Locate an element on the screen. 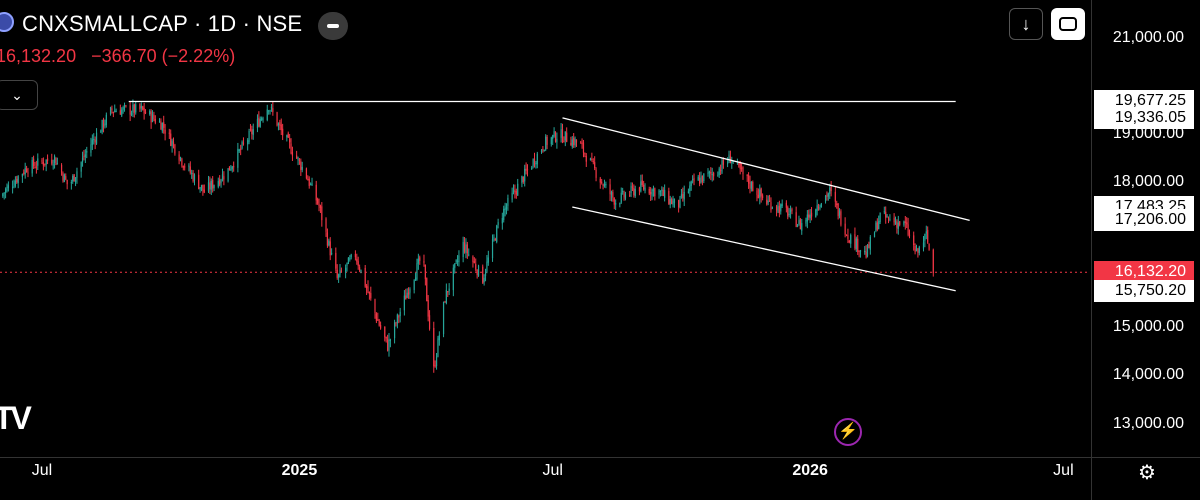 This screenshot has width=1200, height=500. lightning-icon: ⚡ is located at coordinates (848, 432).